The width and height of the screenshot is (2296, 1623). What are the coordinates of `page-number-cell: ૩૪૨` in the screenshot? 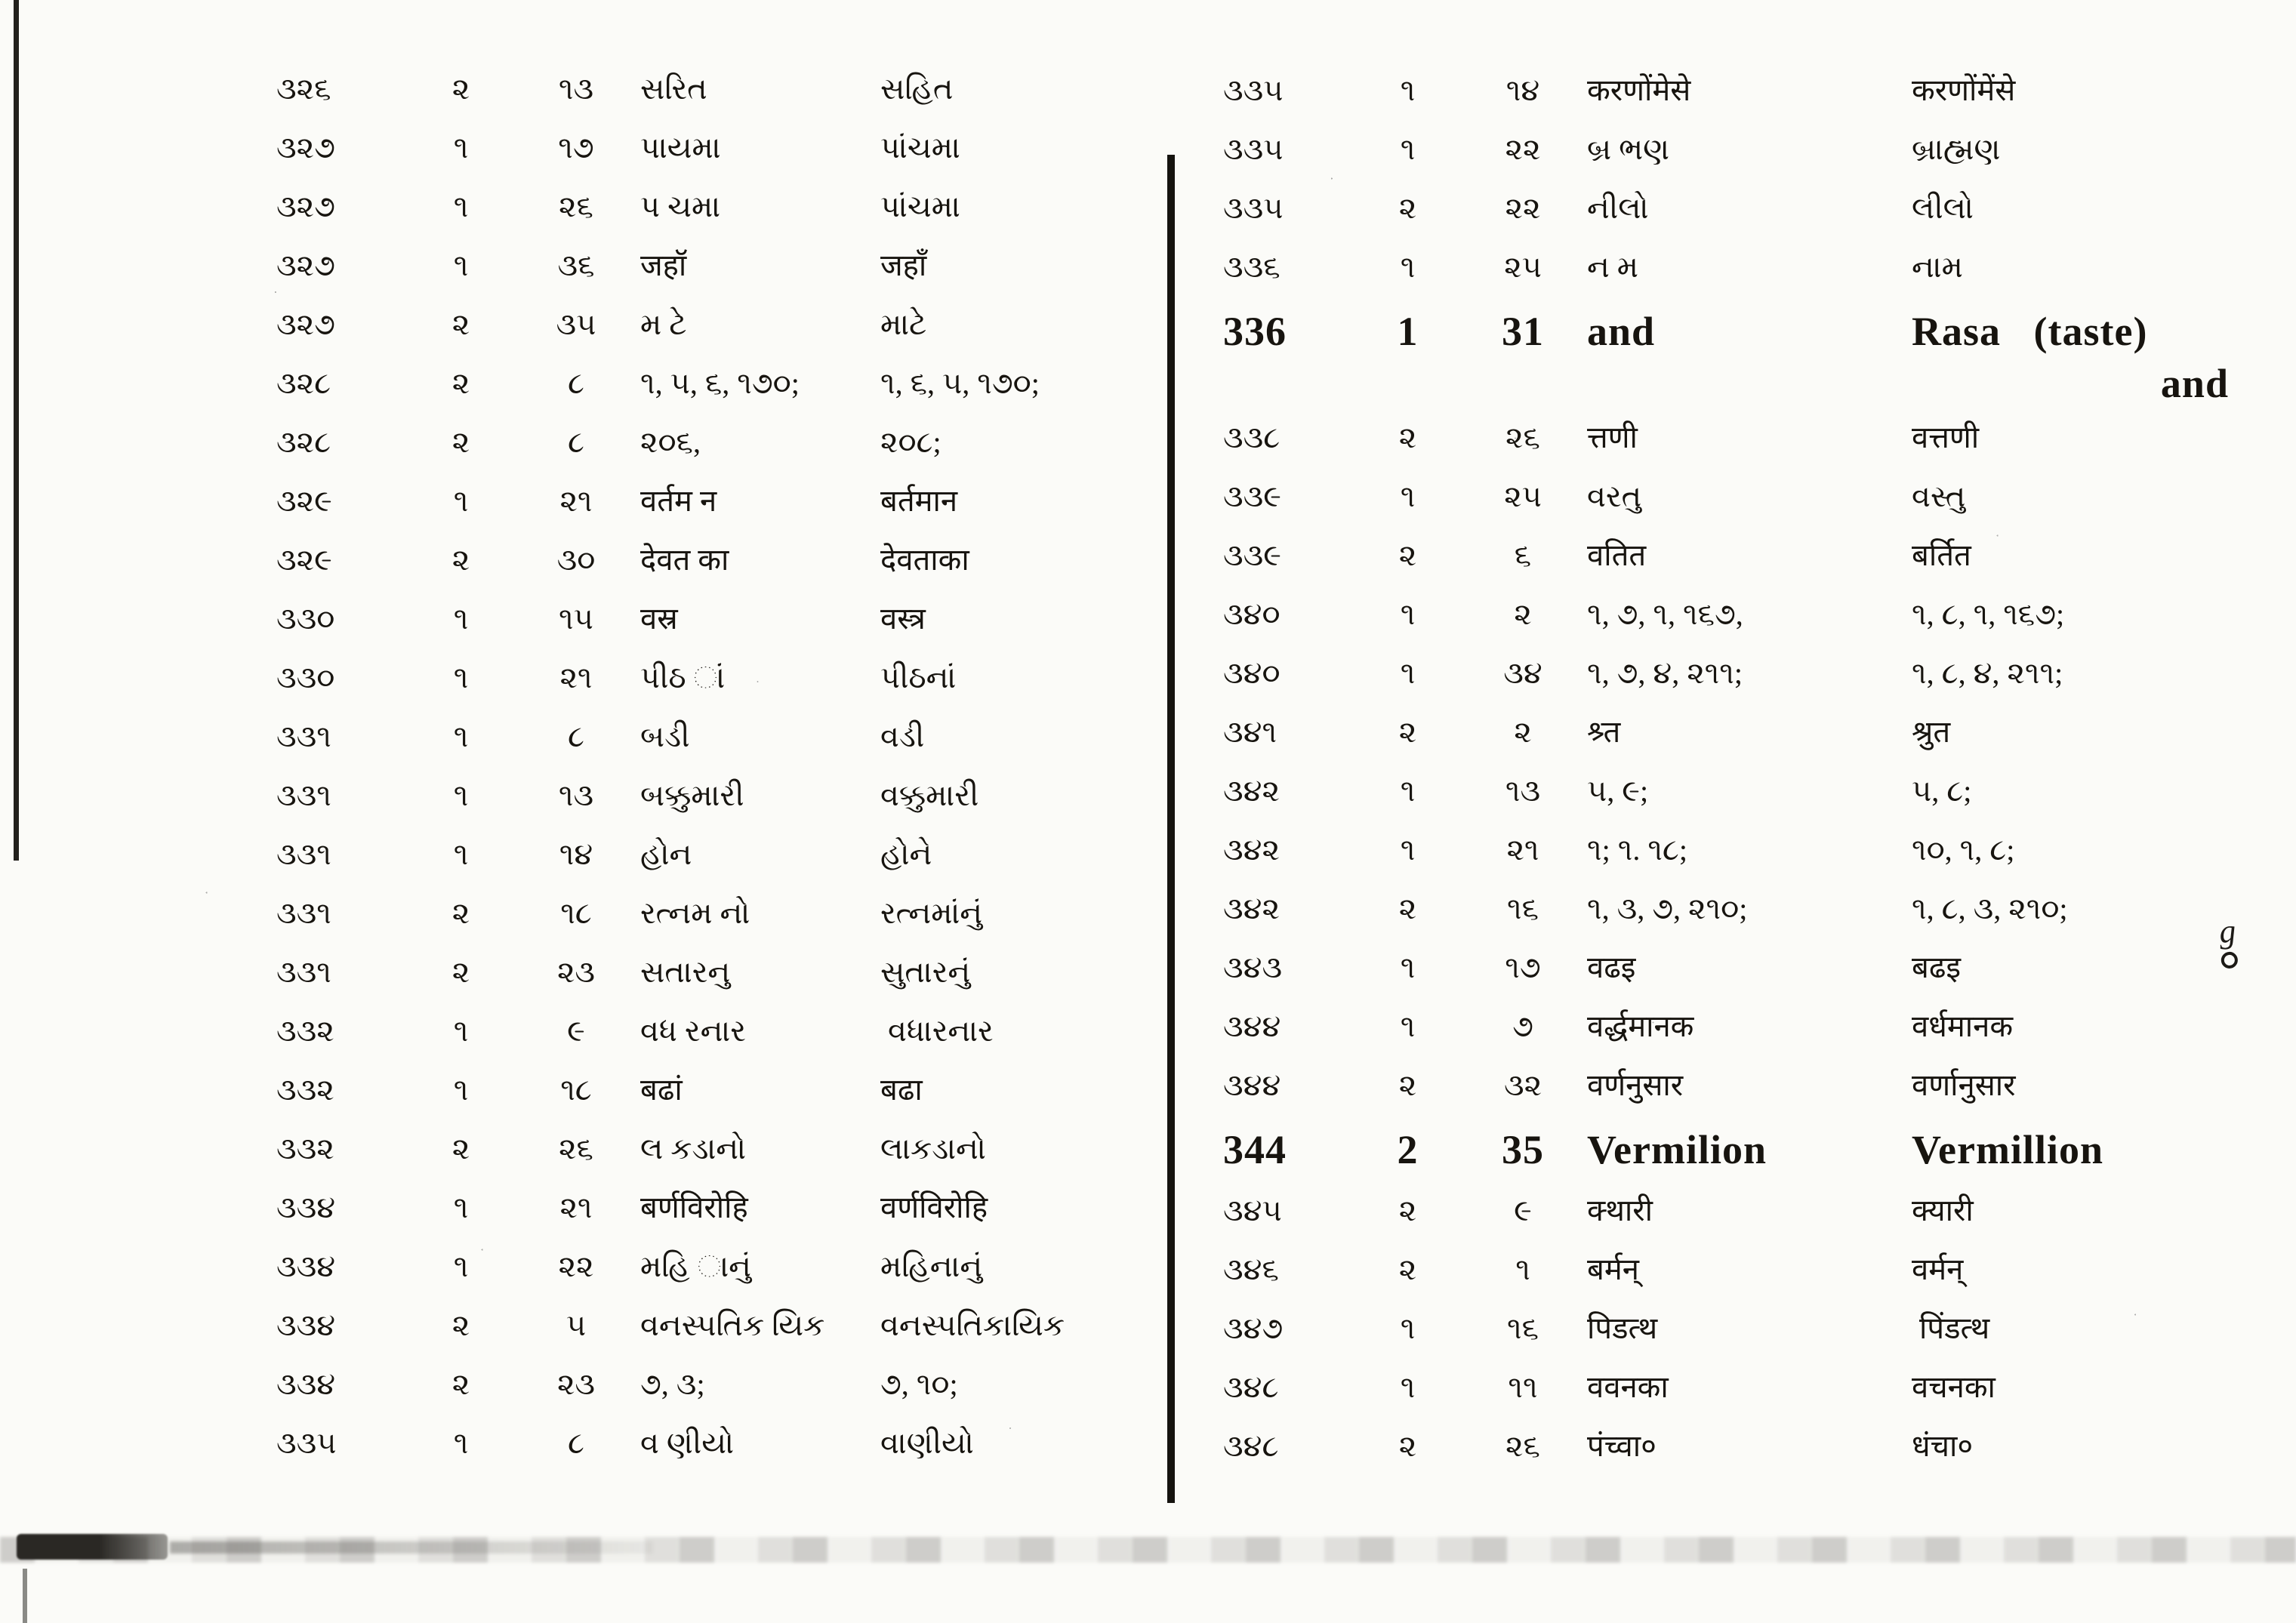 It's located at (1251, 850).